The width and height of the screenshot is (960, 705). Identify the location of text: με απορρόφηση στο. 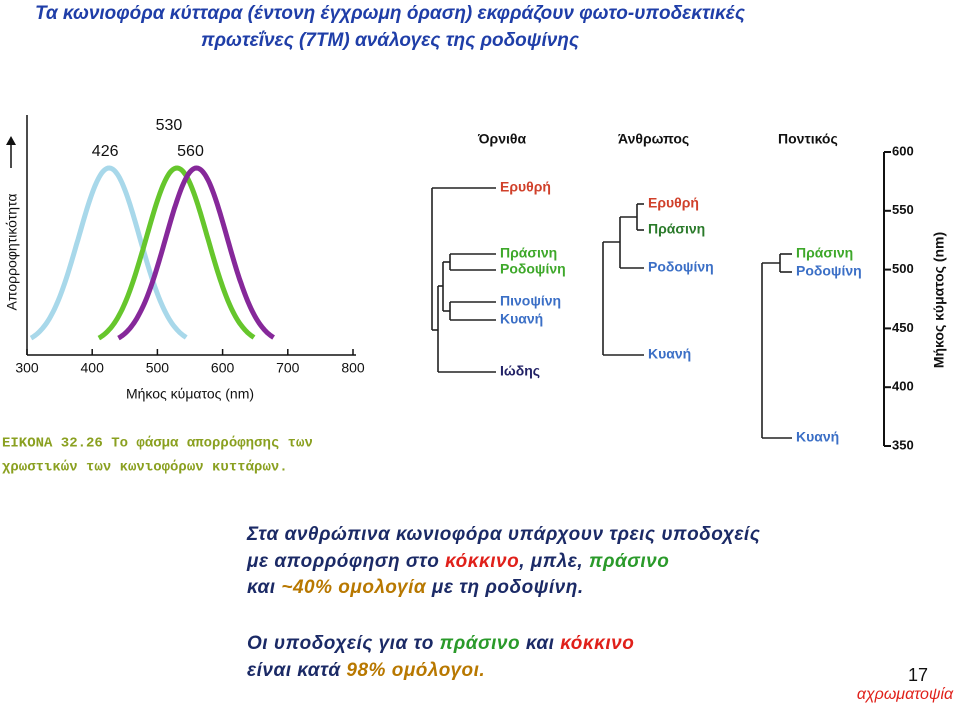
(345, 561).